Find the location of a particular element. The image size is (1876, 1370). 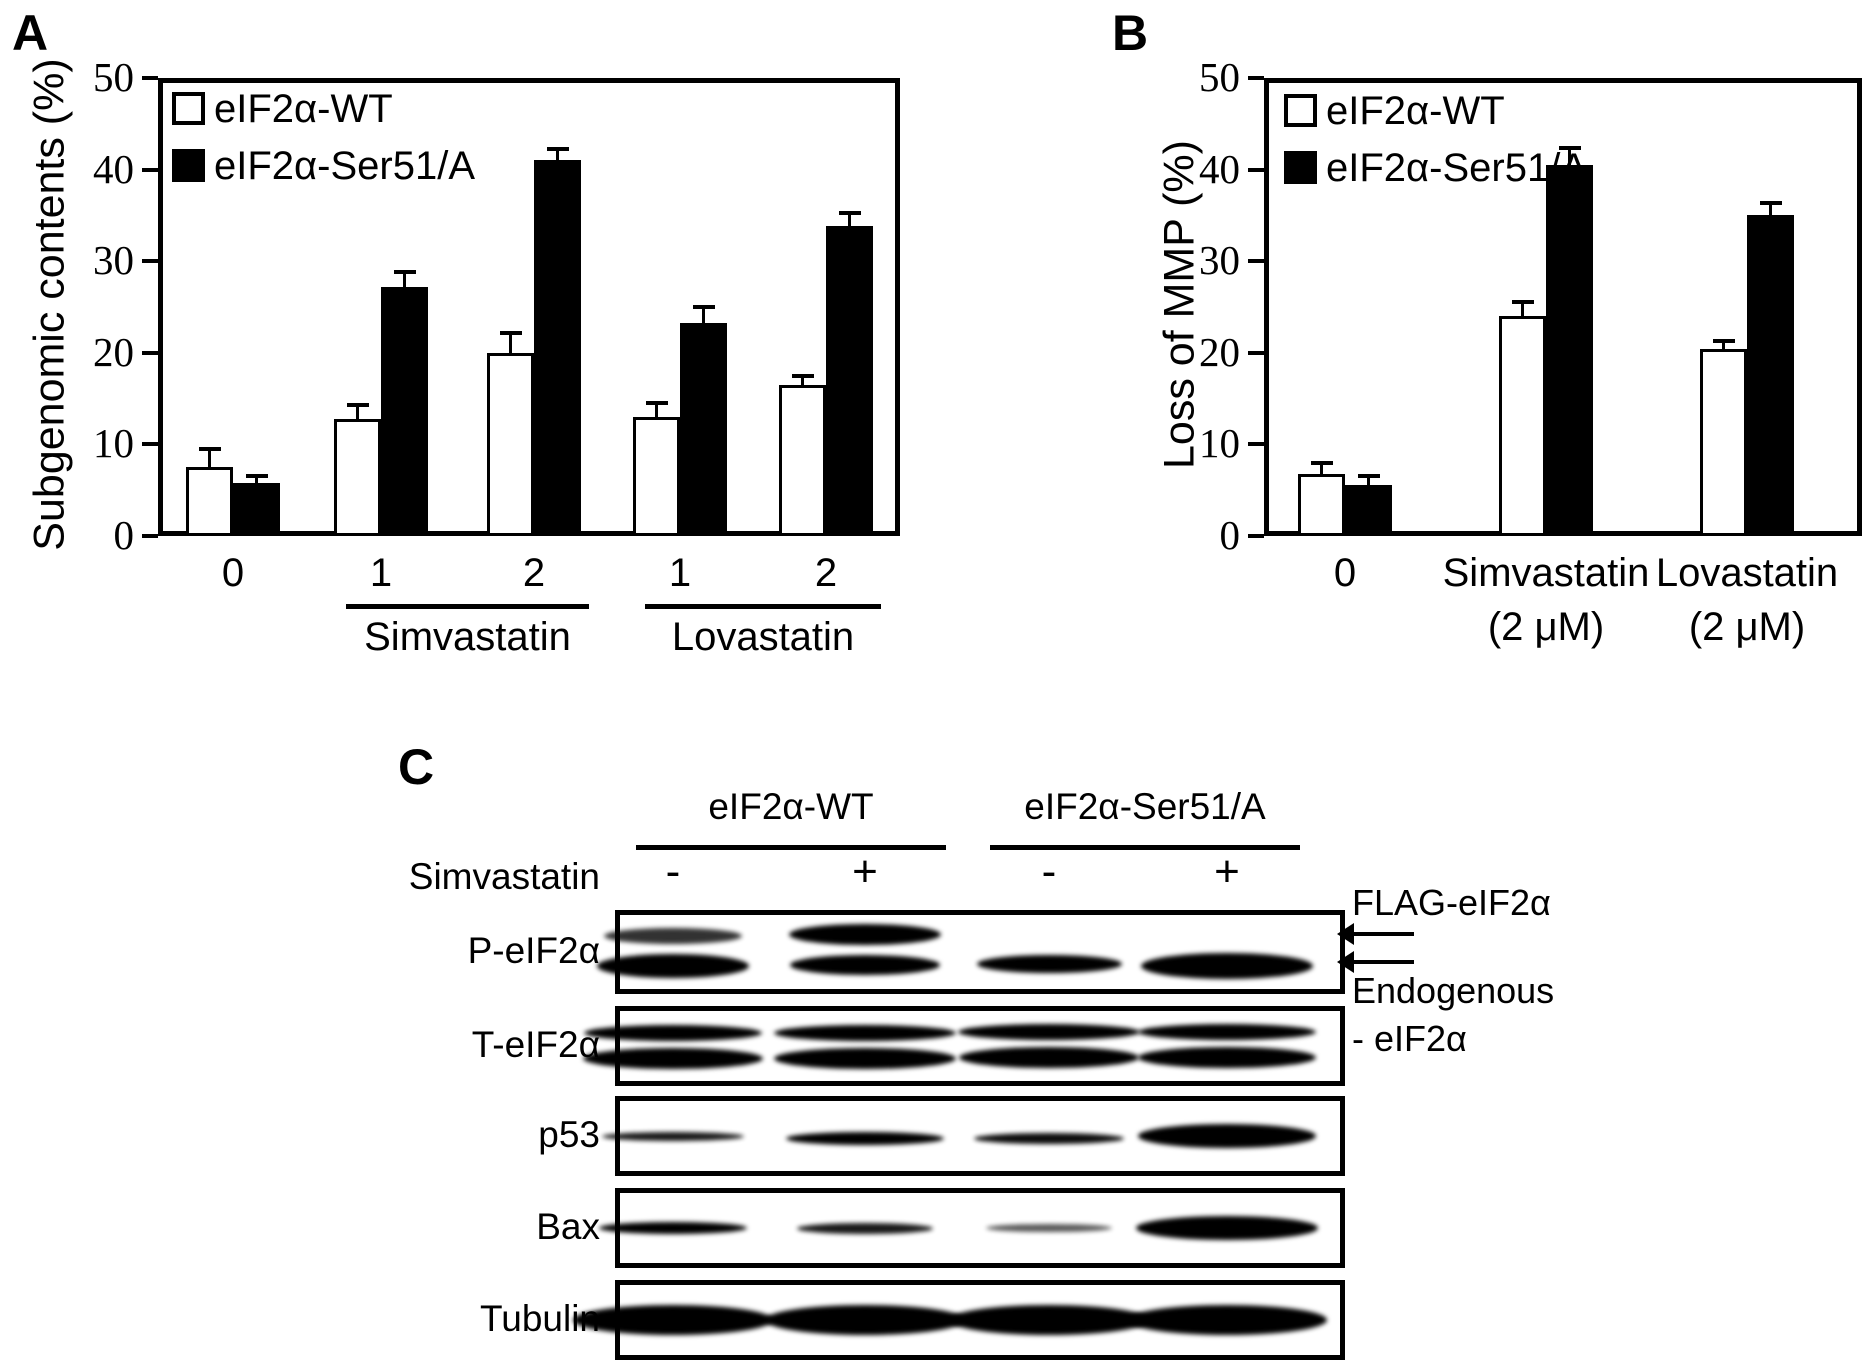

y-axis-title: Subgenomic contents (%) is located at coordinates (49, 304).